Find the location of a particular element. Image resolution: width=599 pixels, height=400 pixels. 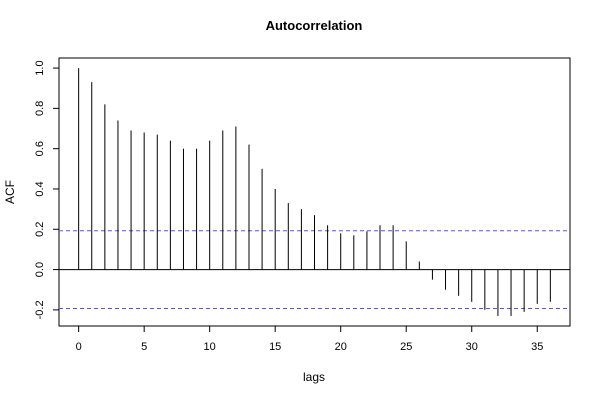

y-axis: -0.2 0.0 0.2 0.4 0.6 0.8 1.0 is located at coordinates (47, 189).